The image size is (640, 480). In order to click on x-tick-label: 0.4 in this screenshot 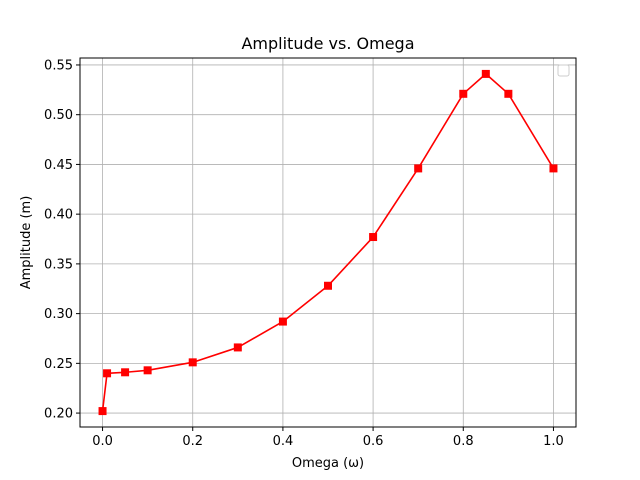, I will do `click(283, 441)`.